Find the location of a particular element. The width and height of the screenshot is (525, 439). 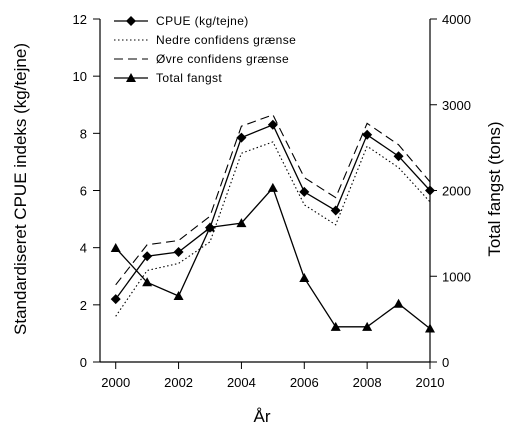

x-axis-title: År is located at coordinates (262, 416).